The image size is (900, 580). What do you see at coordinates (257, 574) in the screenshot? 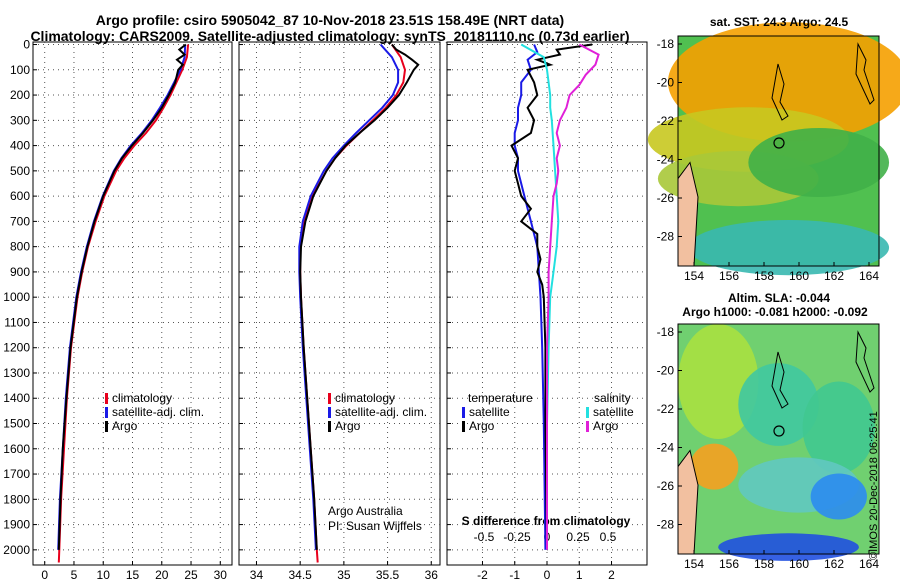
I see `x-tick-label: 34` at bounding box center [257, 574].